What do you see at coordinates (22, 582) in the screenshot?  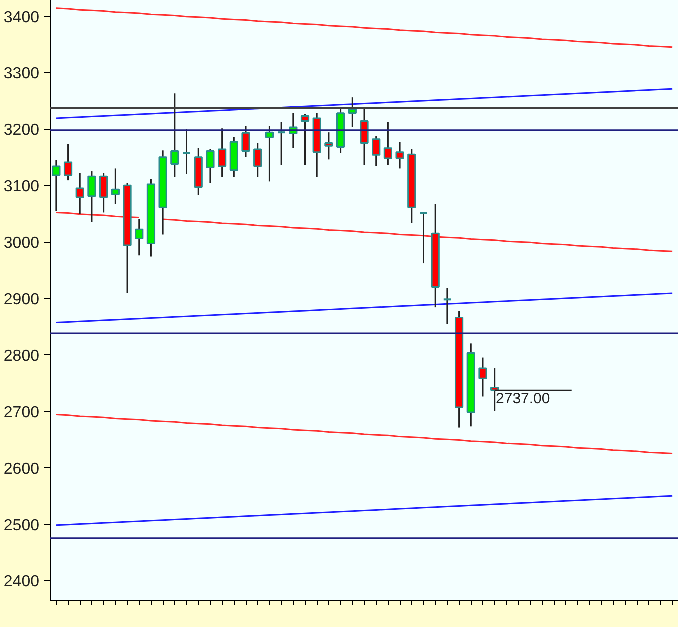 I see `y-tick-label: 2400` at bounding box center [22, 582].